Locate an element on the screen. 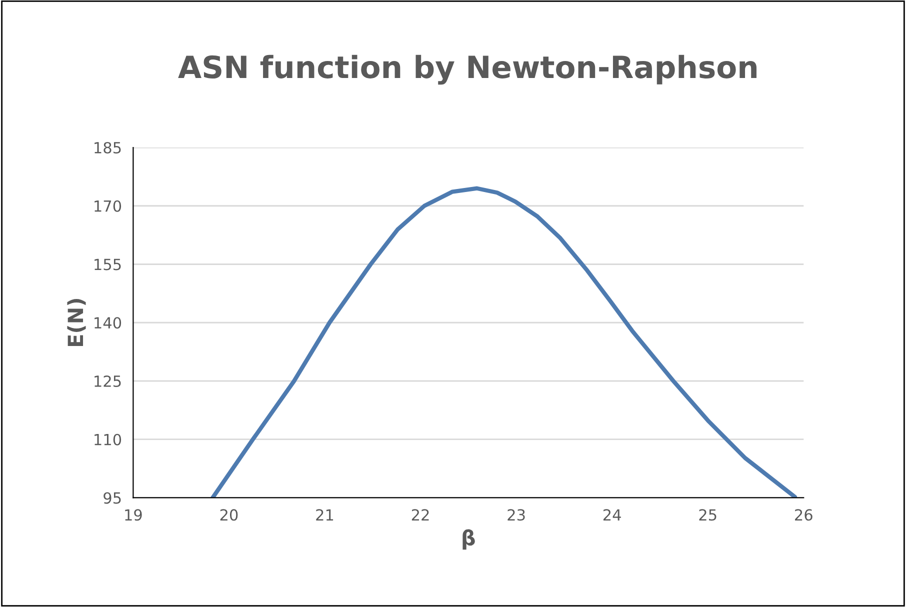 The width and height of the screenshot is (906, 607). y-tick-label: 170 is located at coordinates (108, 206).